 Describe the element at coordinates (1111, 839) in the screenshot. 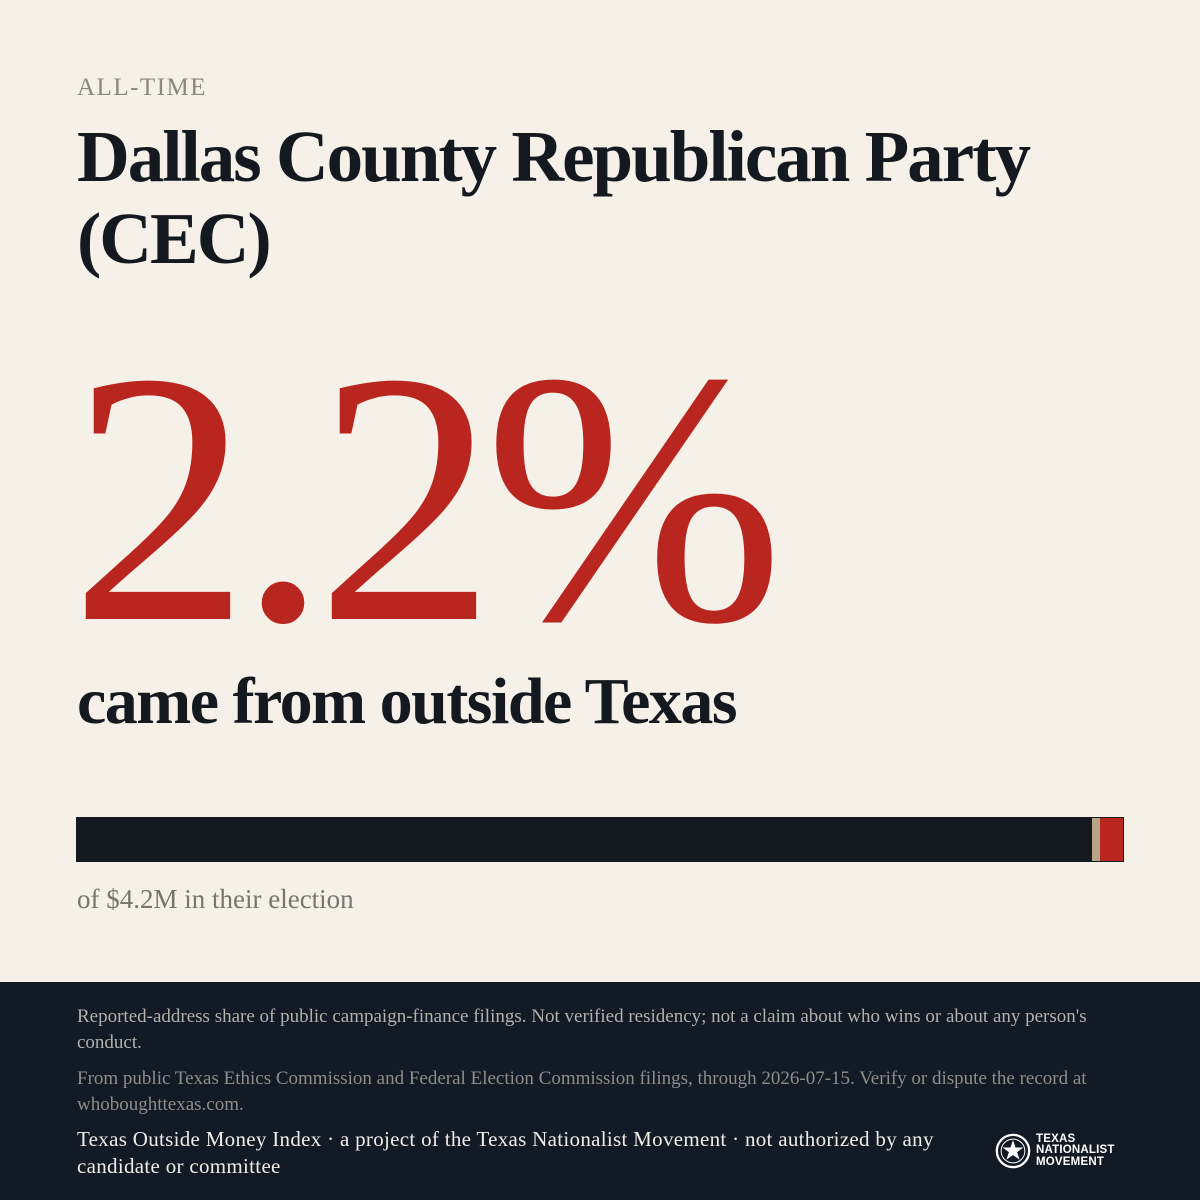

I see `bar-outside-fill` at that location.